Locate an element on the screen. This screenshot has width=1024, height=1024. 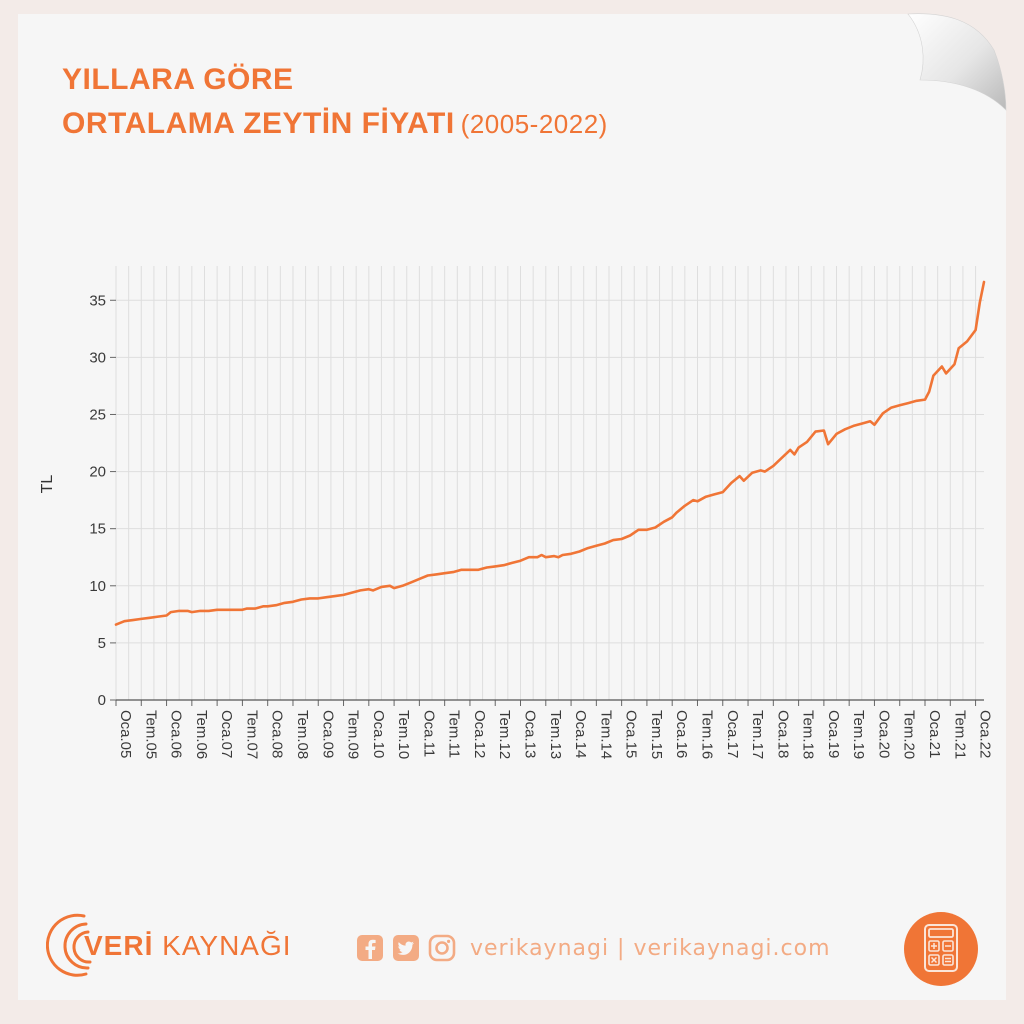
x-tick-label: Tem.18 is located at coordinates (808, 734).